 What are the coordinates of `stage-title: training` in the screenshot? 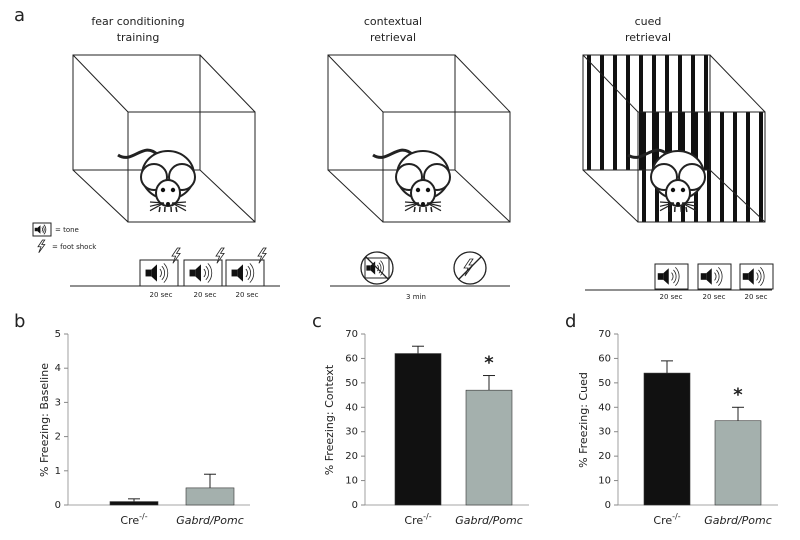 It's located at (138, 37).